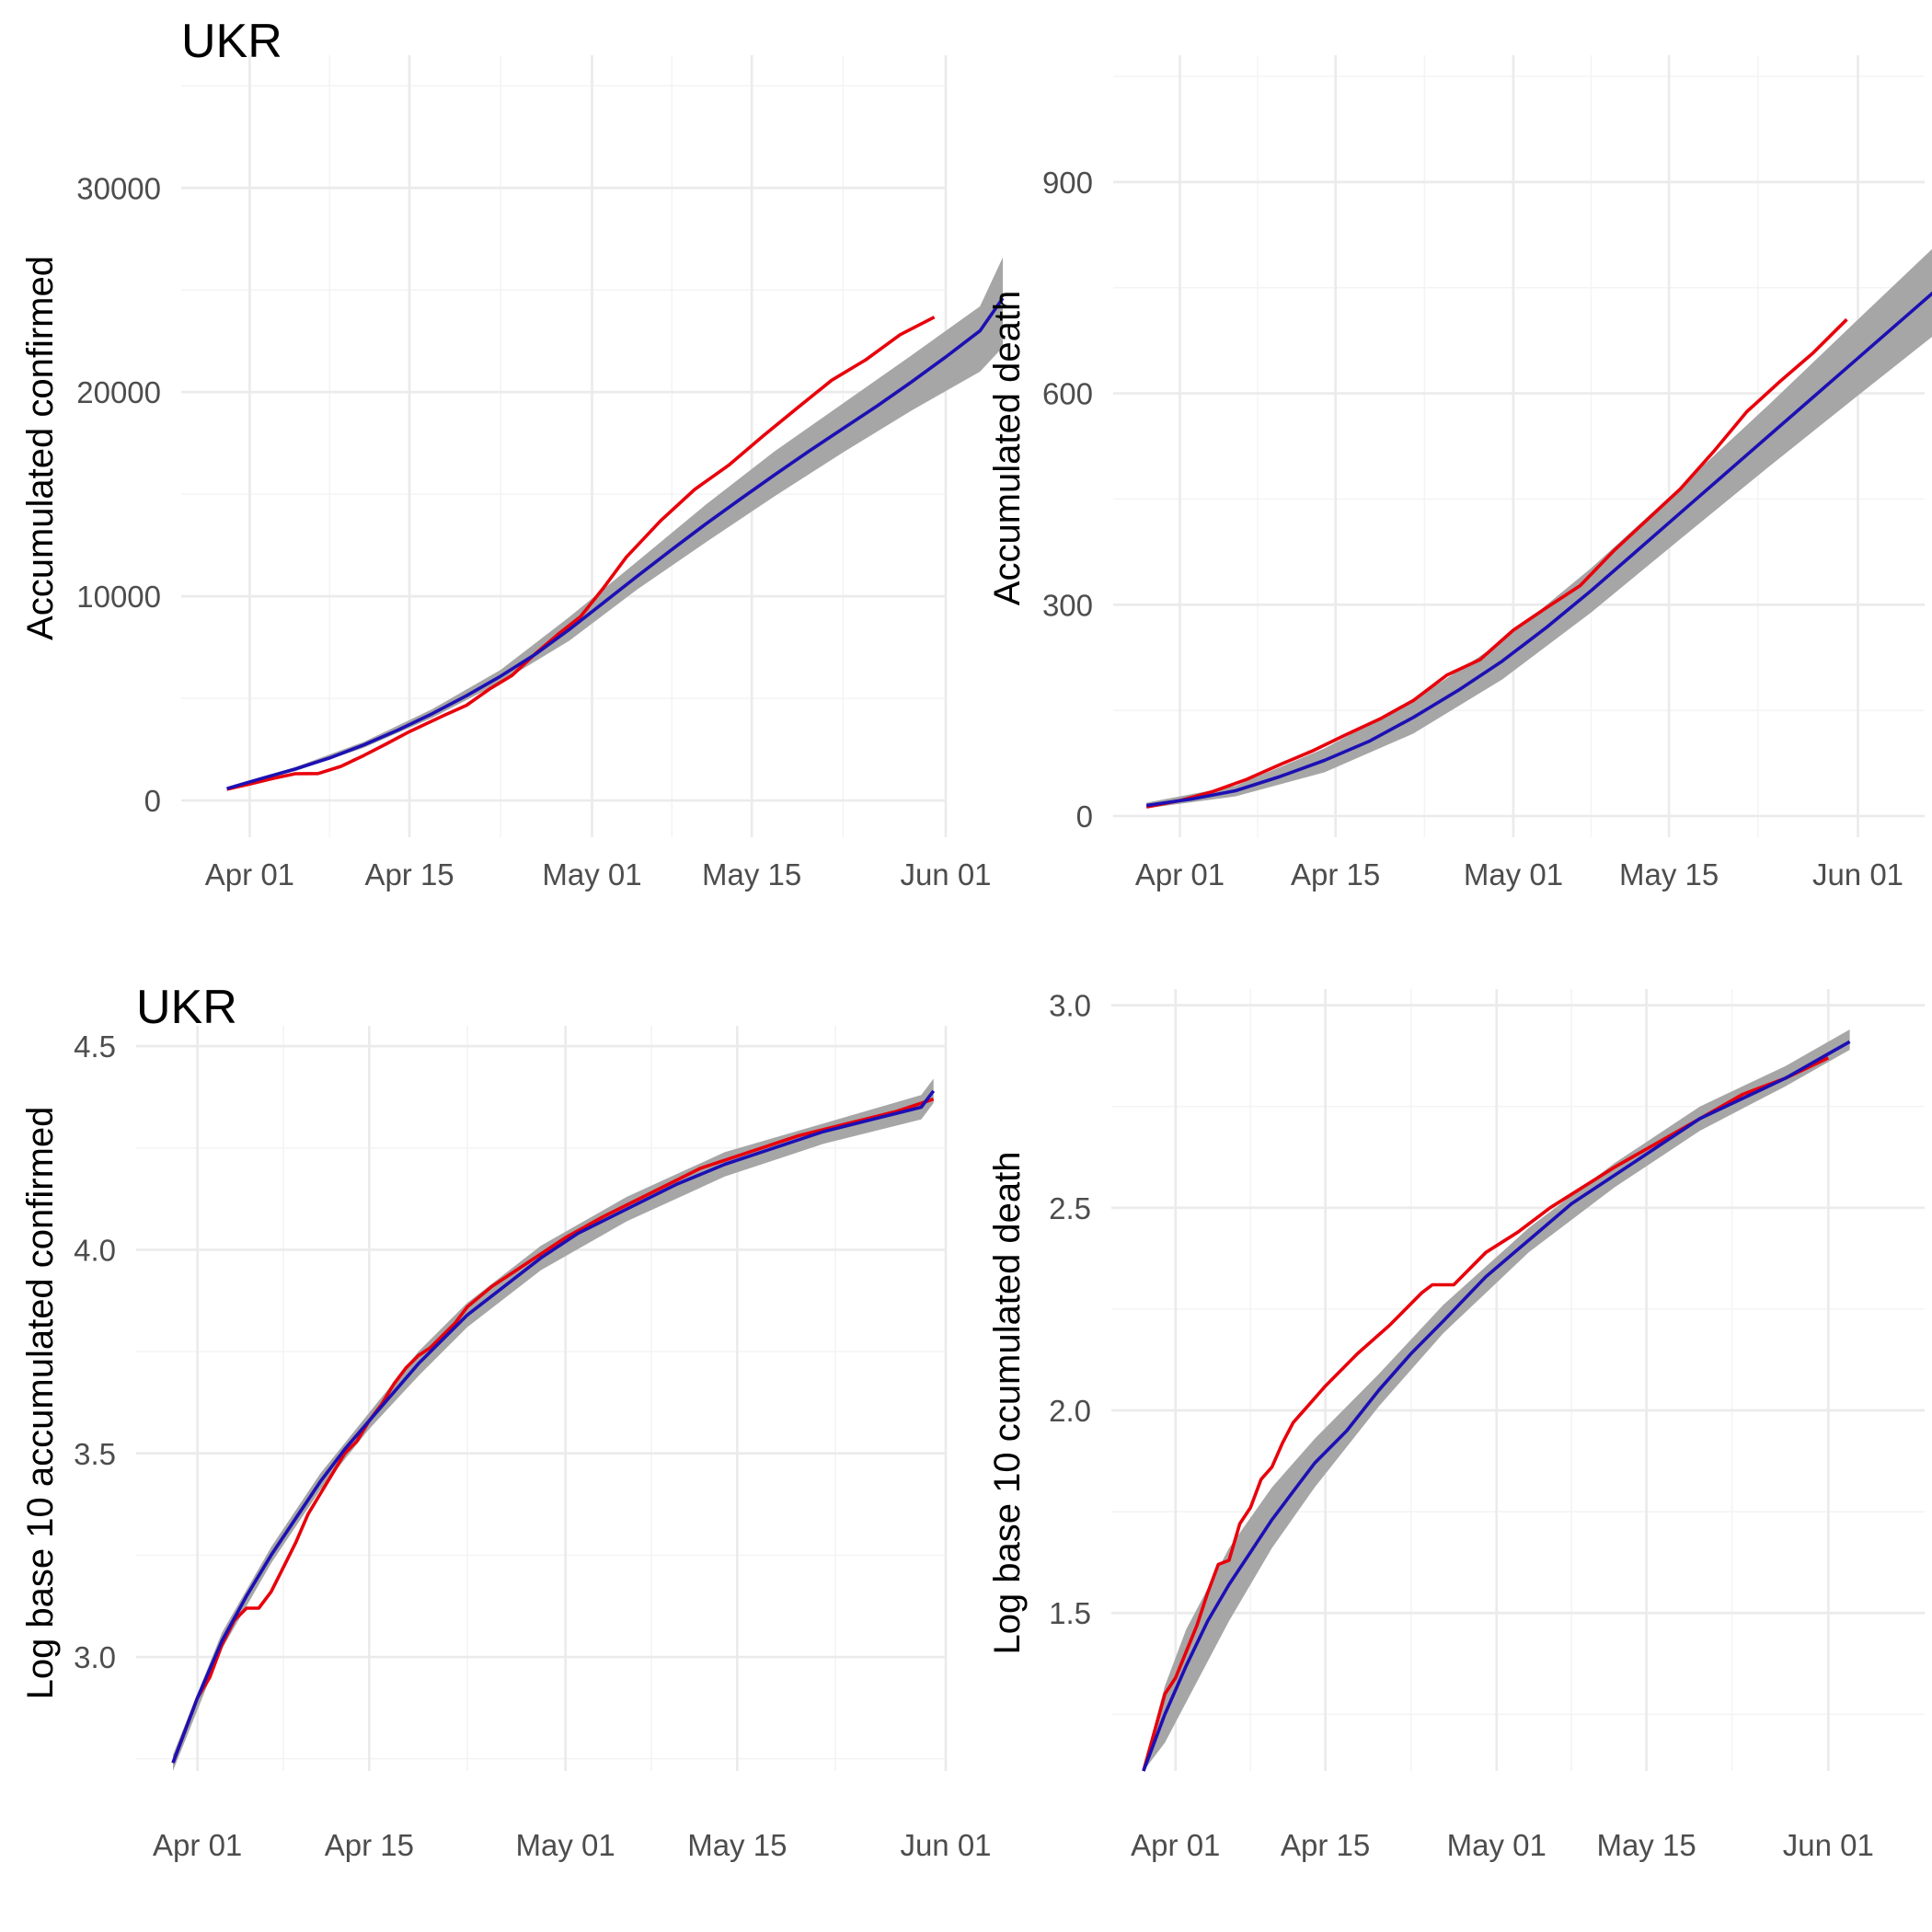 This screenshot has width=1932, height=1932. What do you see at coordinates (1067, 605) in the screenshot?
I see `y-tick-label: 300` at bounding box center [1067, 605].